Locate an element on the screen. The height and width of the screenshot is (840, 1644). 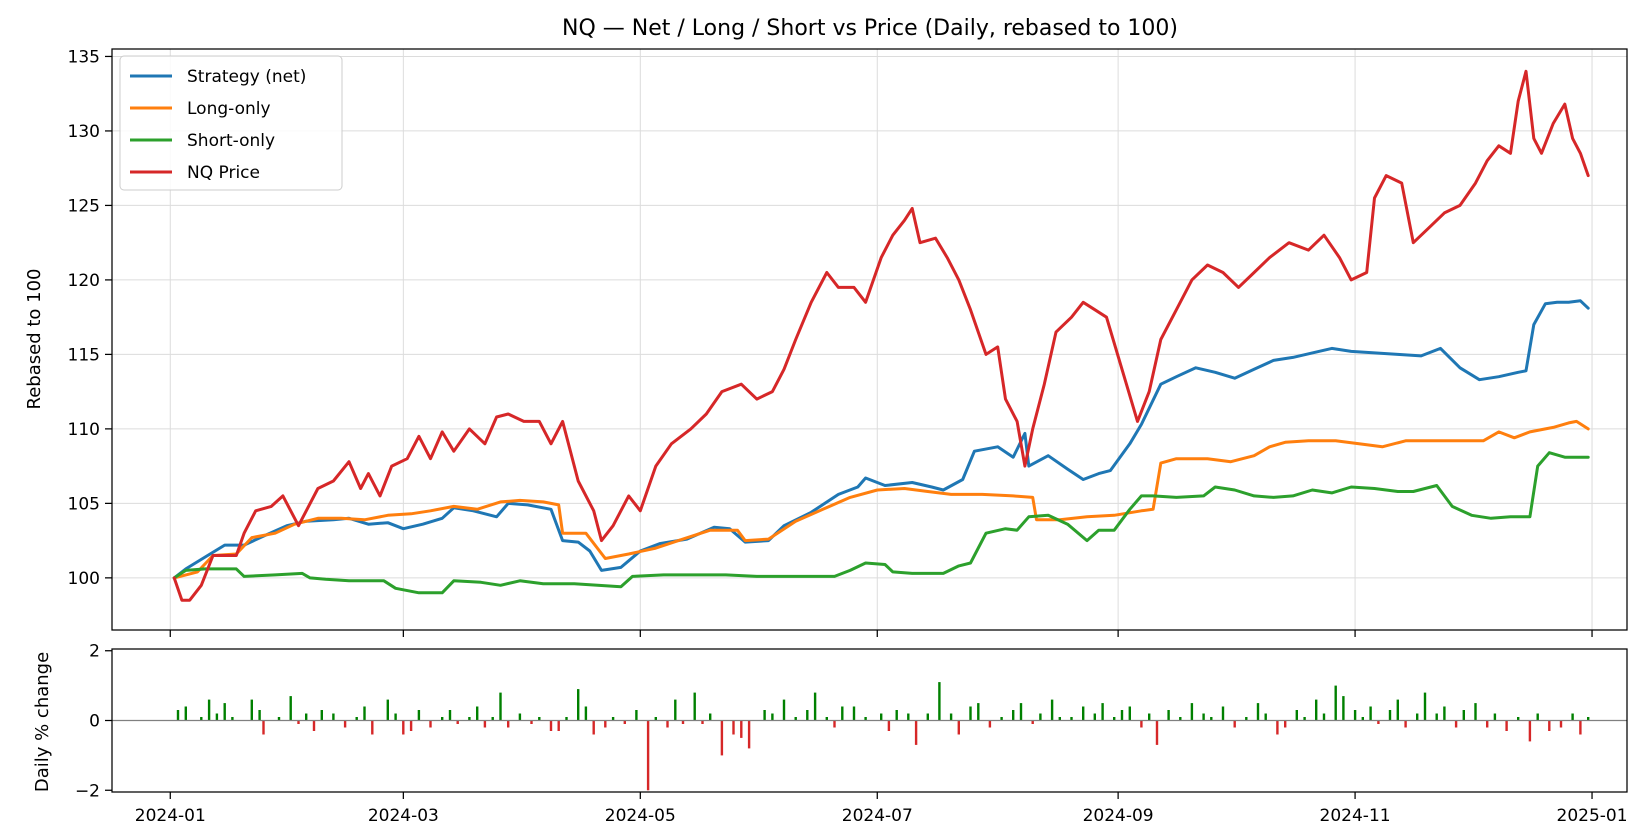
main-y-tick-label: 105 is located at coordinates (84, 504).